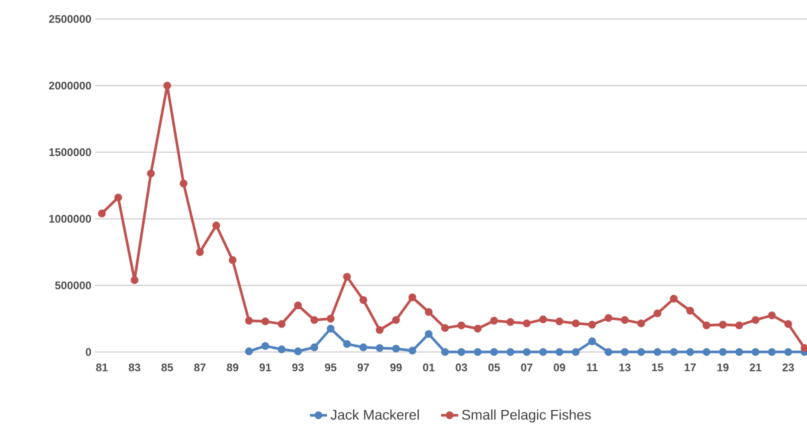 Image resolution: width=807 pixels, height=439 pixels. Describe the element at coordinates (89, 352) in the screenshot. I see `y-tick-label: 0` at that location.